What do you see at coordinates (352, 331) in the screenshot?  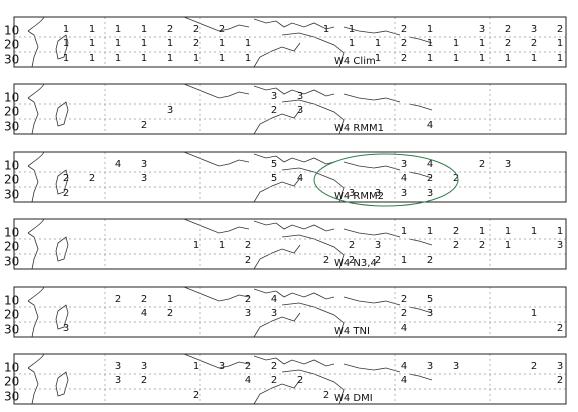 I see `panel-label: W4 TNI` at bounding box center [352, 331].